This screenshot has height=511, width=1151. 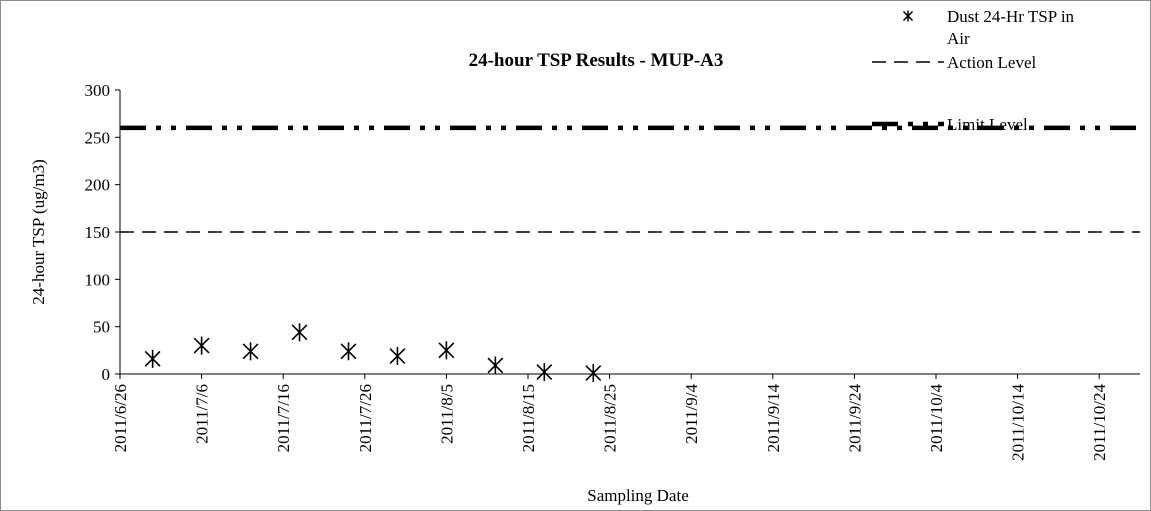 What do you see at coordinates (773, 418) in the screenshot?
I see `x-tick-label: 2011/9/14` at bounding box center [773, 418].